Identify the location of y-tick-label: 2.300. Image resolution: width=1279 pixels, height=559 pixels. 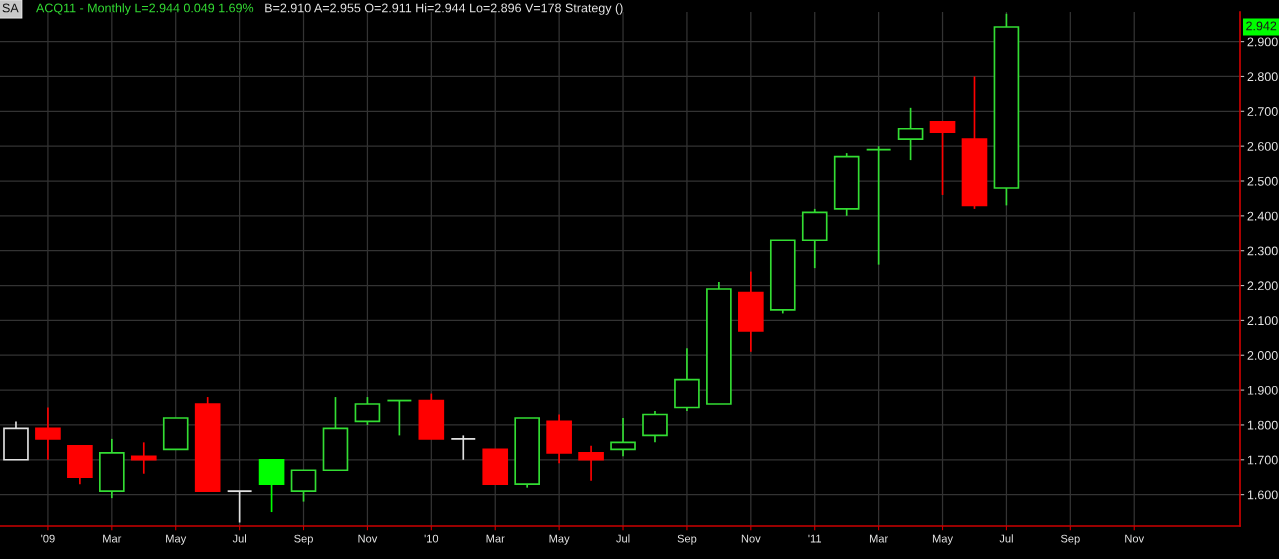
(1262, 251).